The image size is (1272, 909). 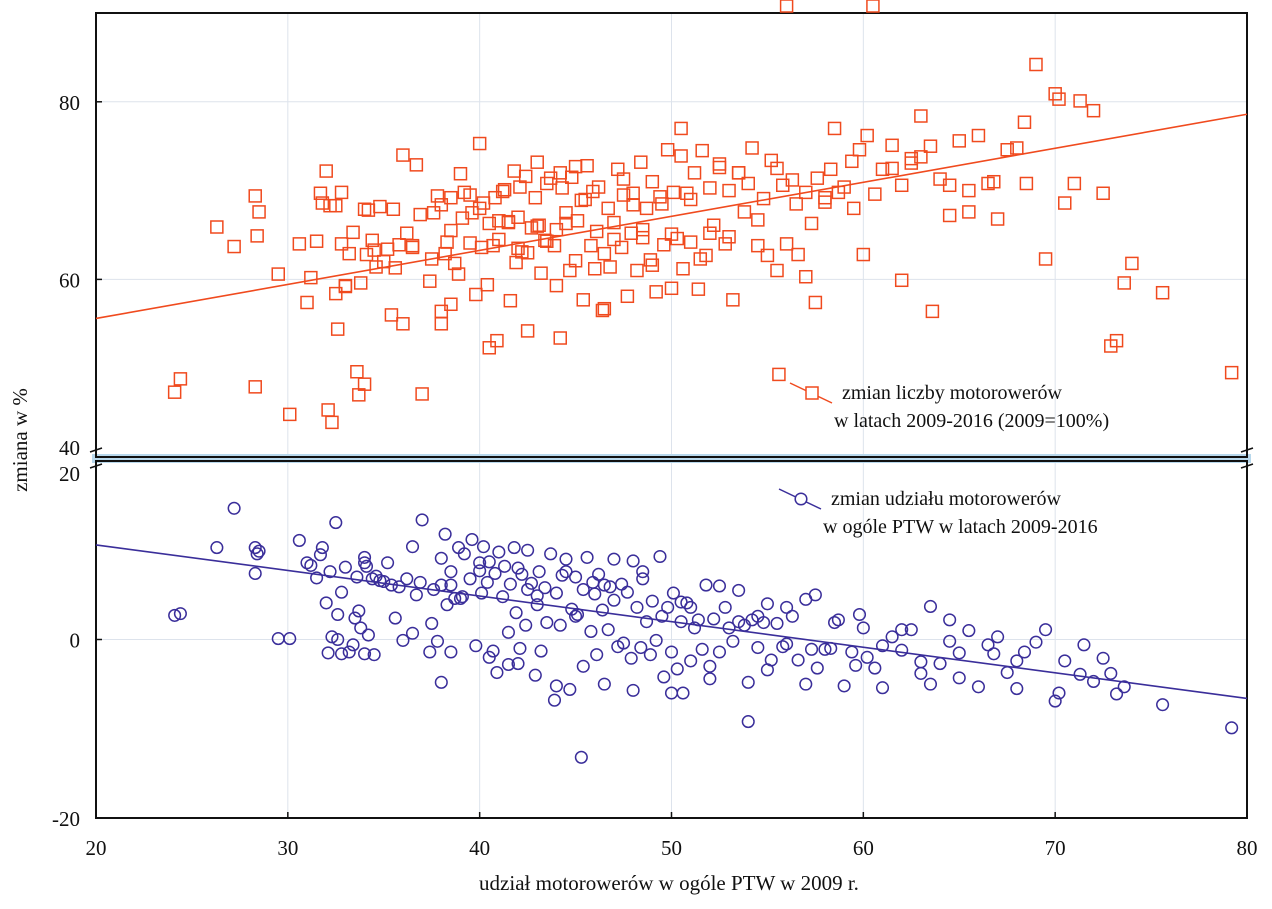 I want to click on legend-text-line2: w latach 2009-2016 (2009=100%), so click(x=971, y=421).